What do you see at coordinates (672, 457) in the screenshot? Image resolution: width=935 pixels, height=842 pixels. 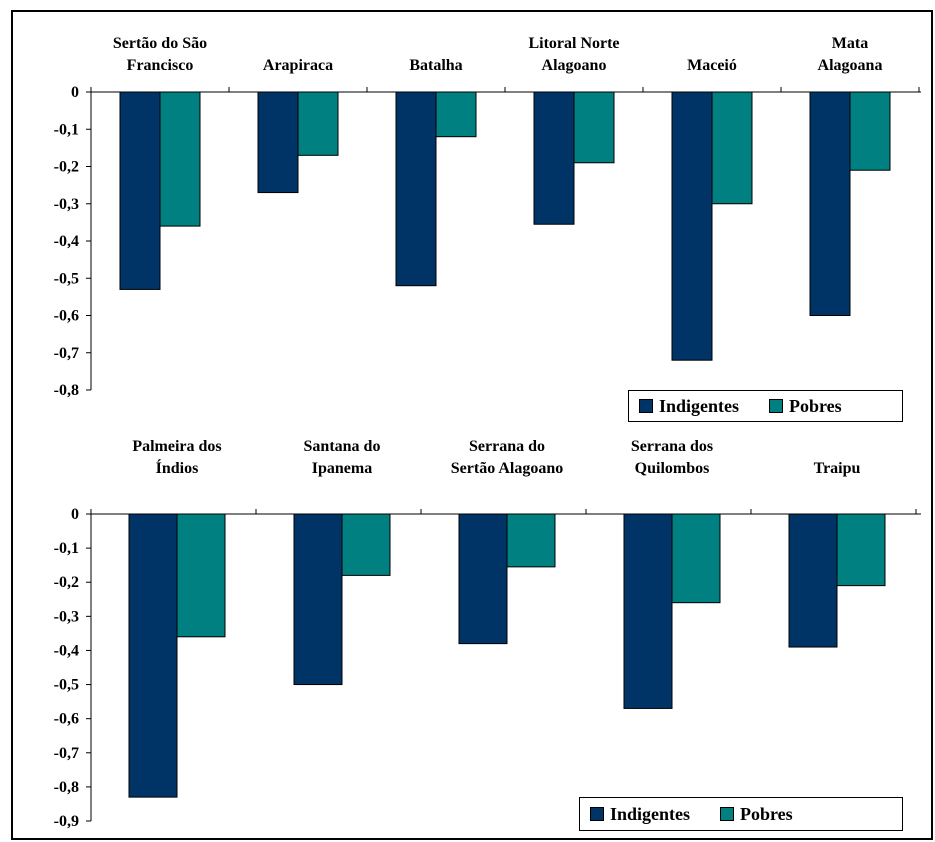 I see `category-label: Serrana dos Quilombos` at bounding box center [672, 457].